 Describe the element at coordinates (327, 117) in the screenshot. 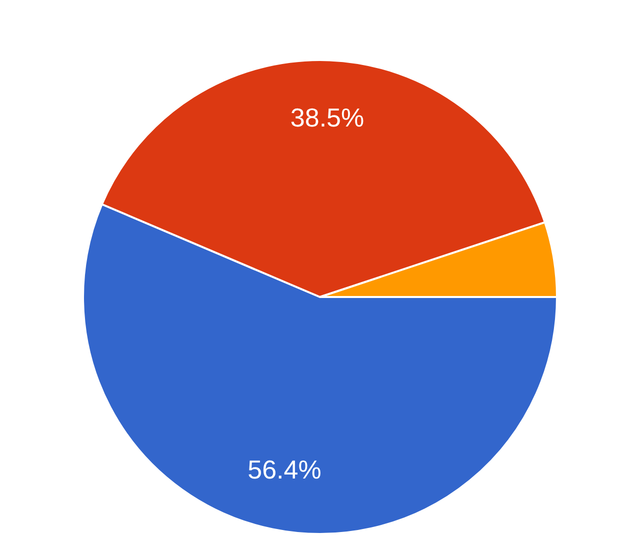

I see `data-label: 38.5%` at that location.